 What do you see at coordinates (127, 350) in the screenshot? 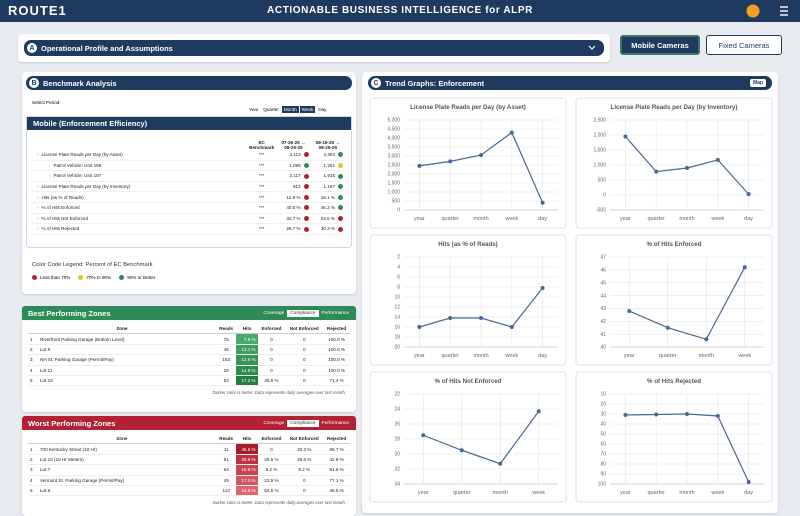
I see `zone-cell: Lot 9` at bounding box center [127, 350].